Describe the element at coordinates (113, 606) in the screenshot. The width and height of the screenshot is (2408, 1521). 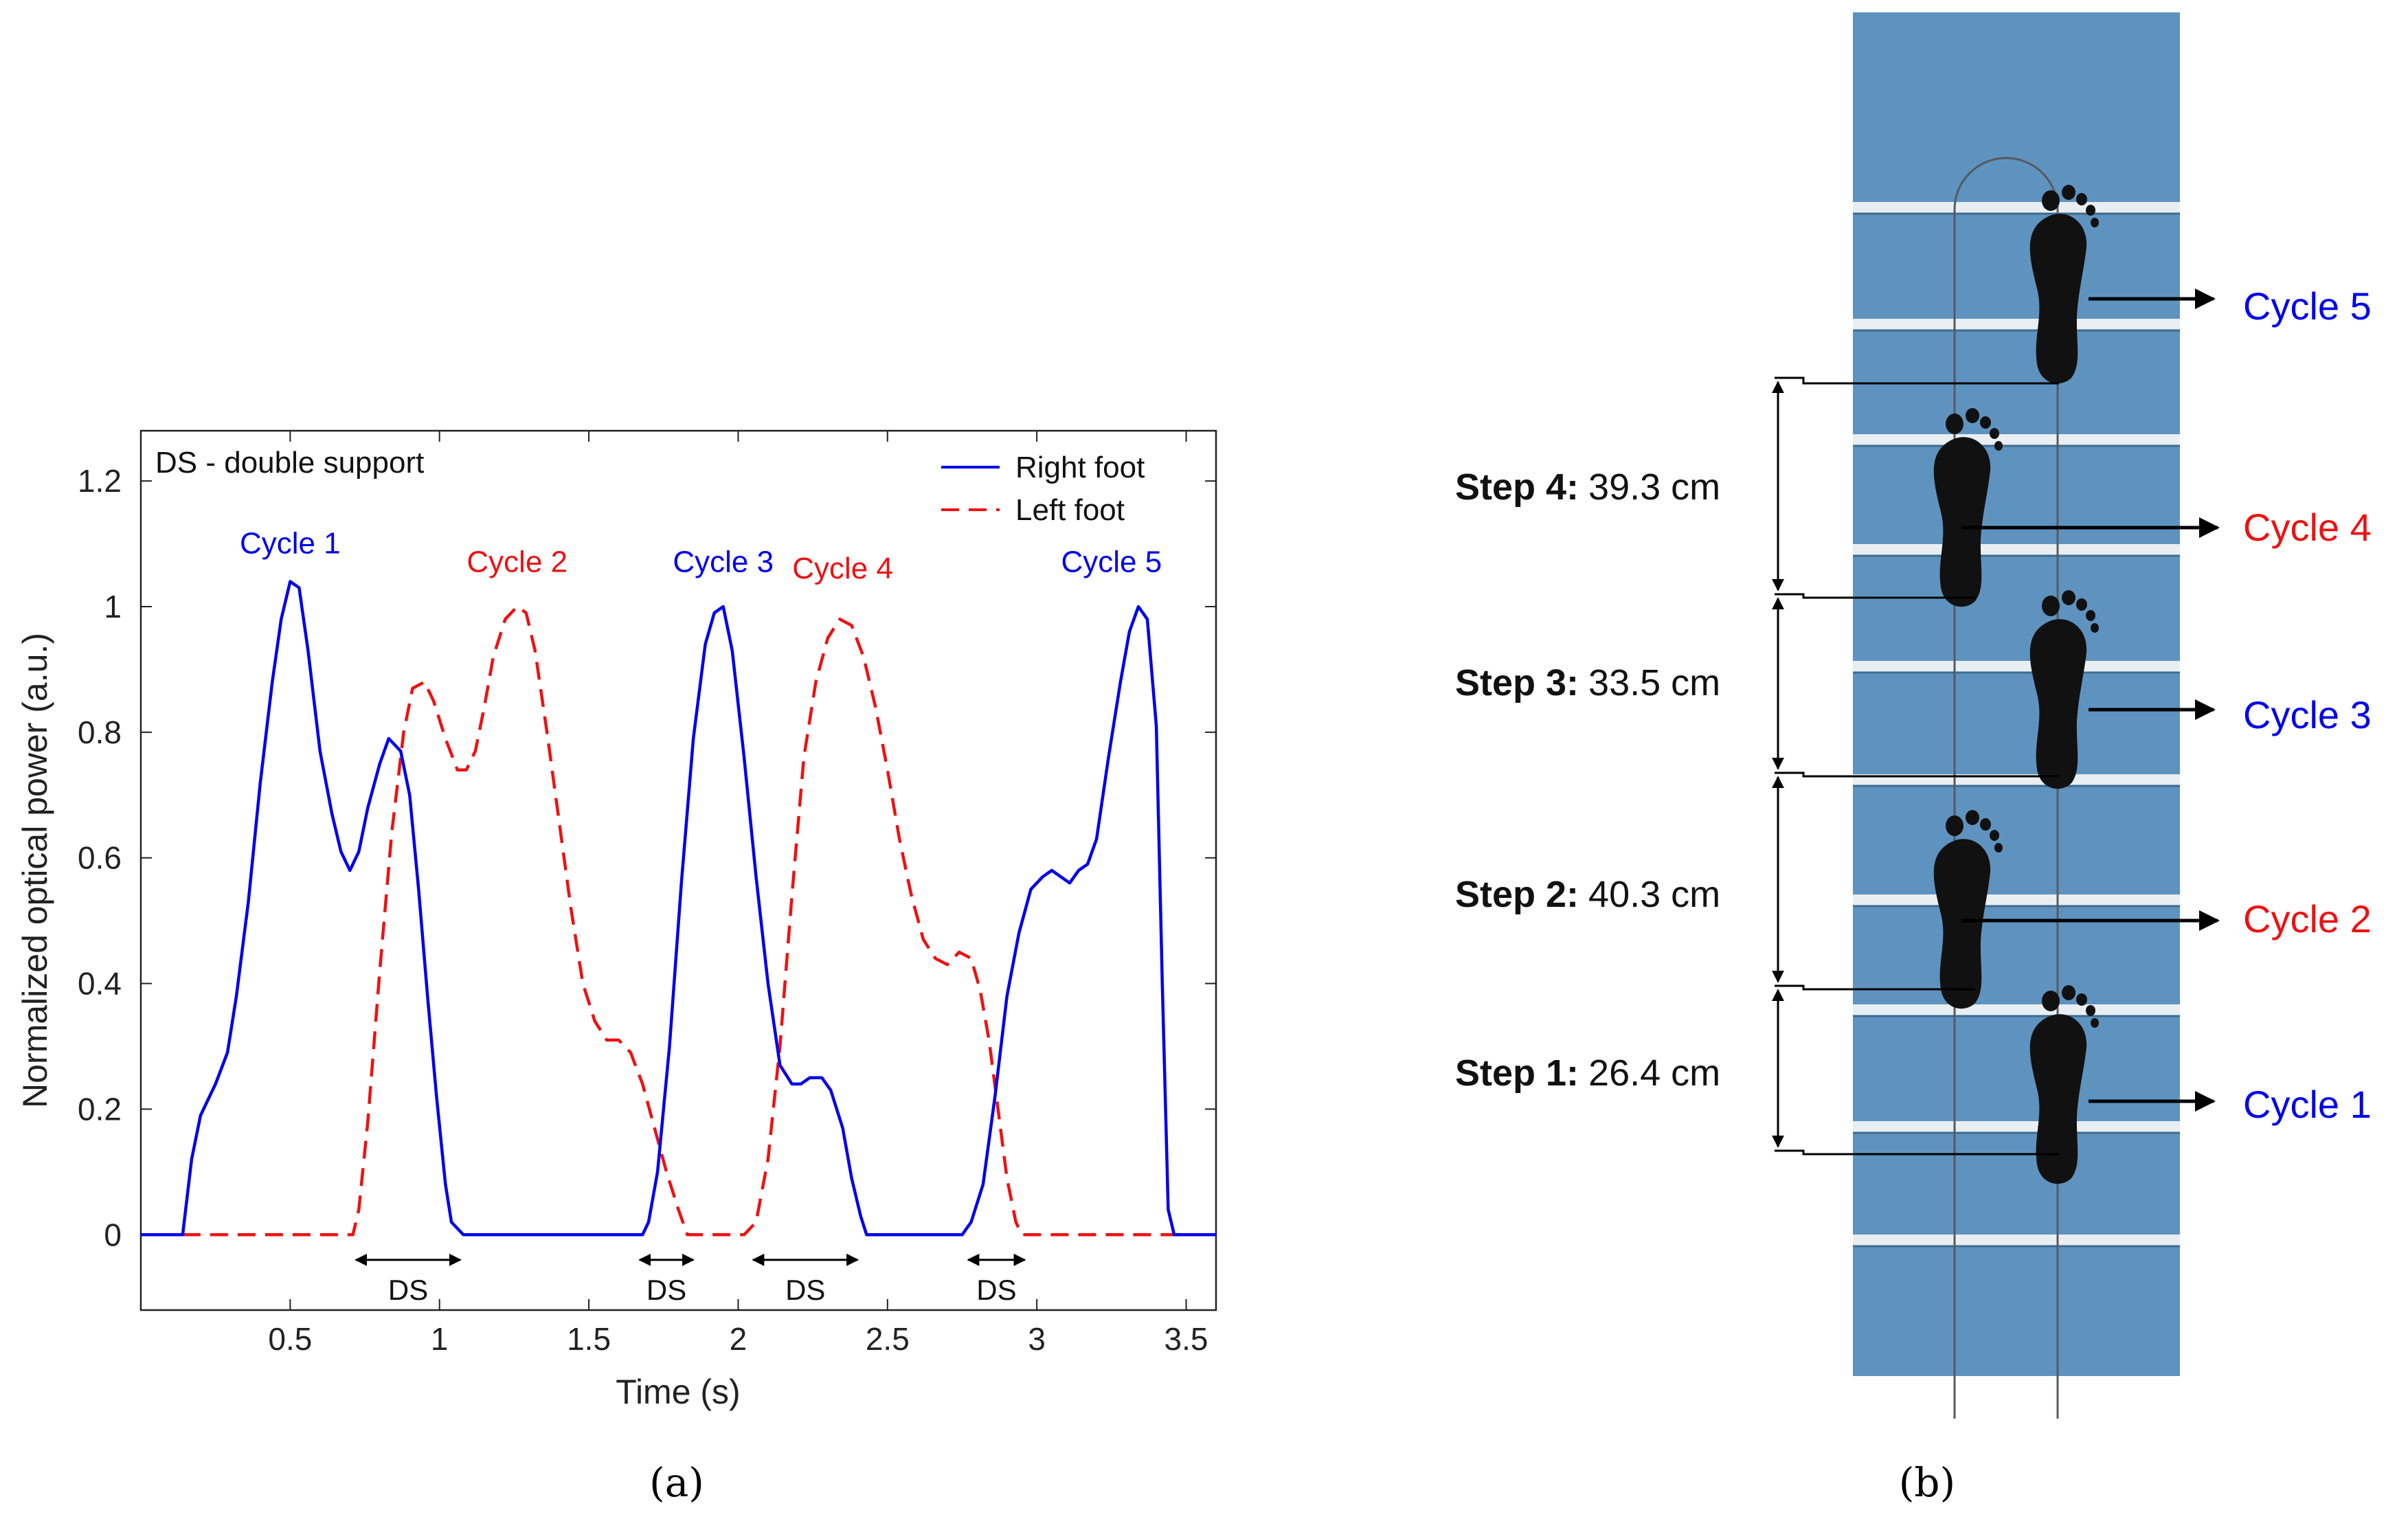
I see `y-tick-label: 1` at that location.